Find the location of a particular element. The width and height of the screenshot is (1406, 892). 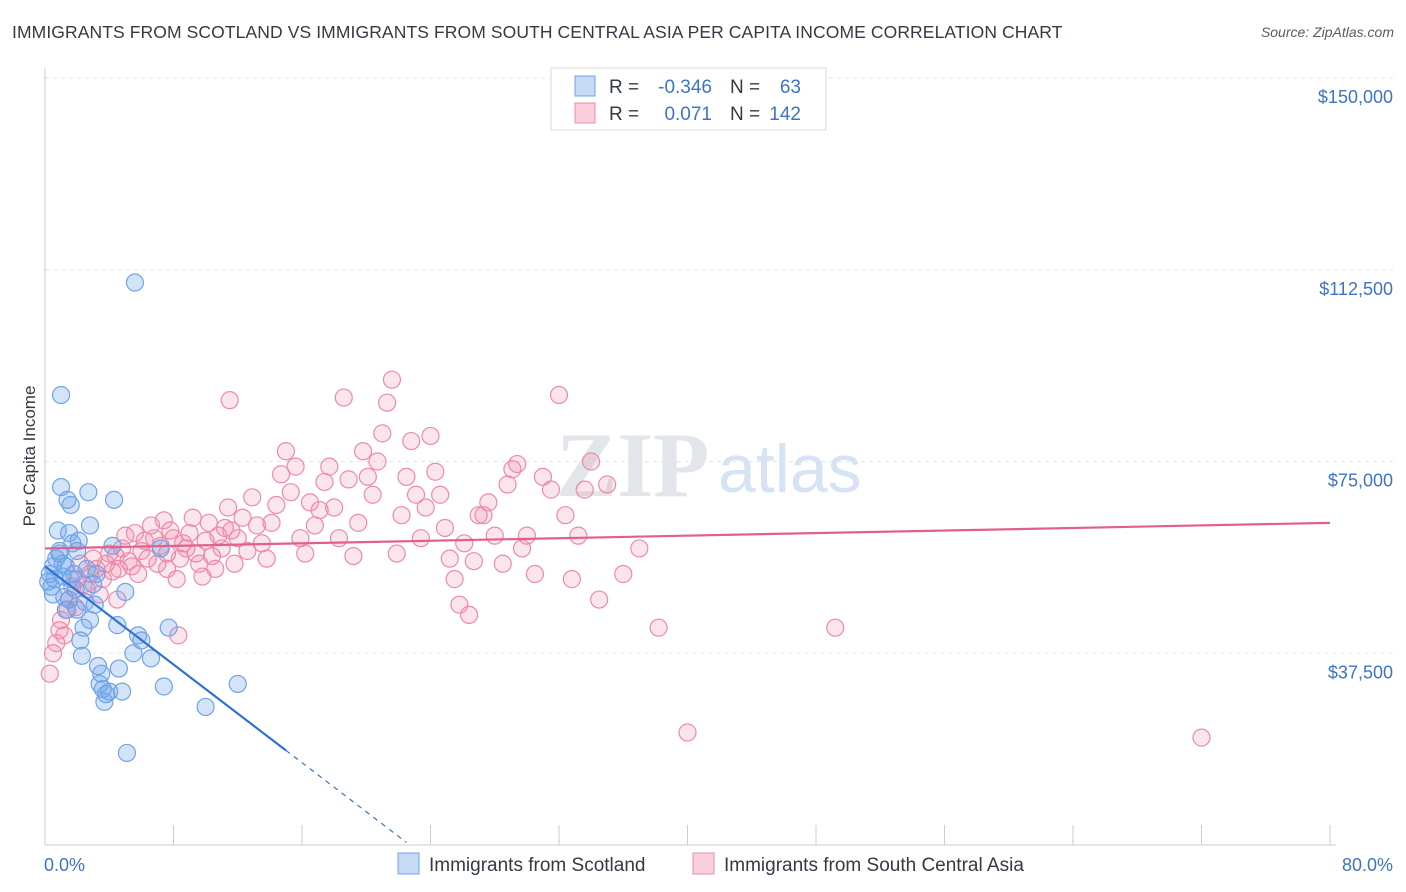

legend-n-value-1: 63 is located at coordinates (790, 87).